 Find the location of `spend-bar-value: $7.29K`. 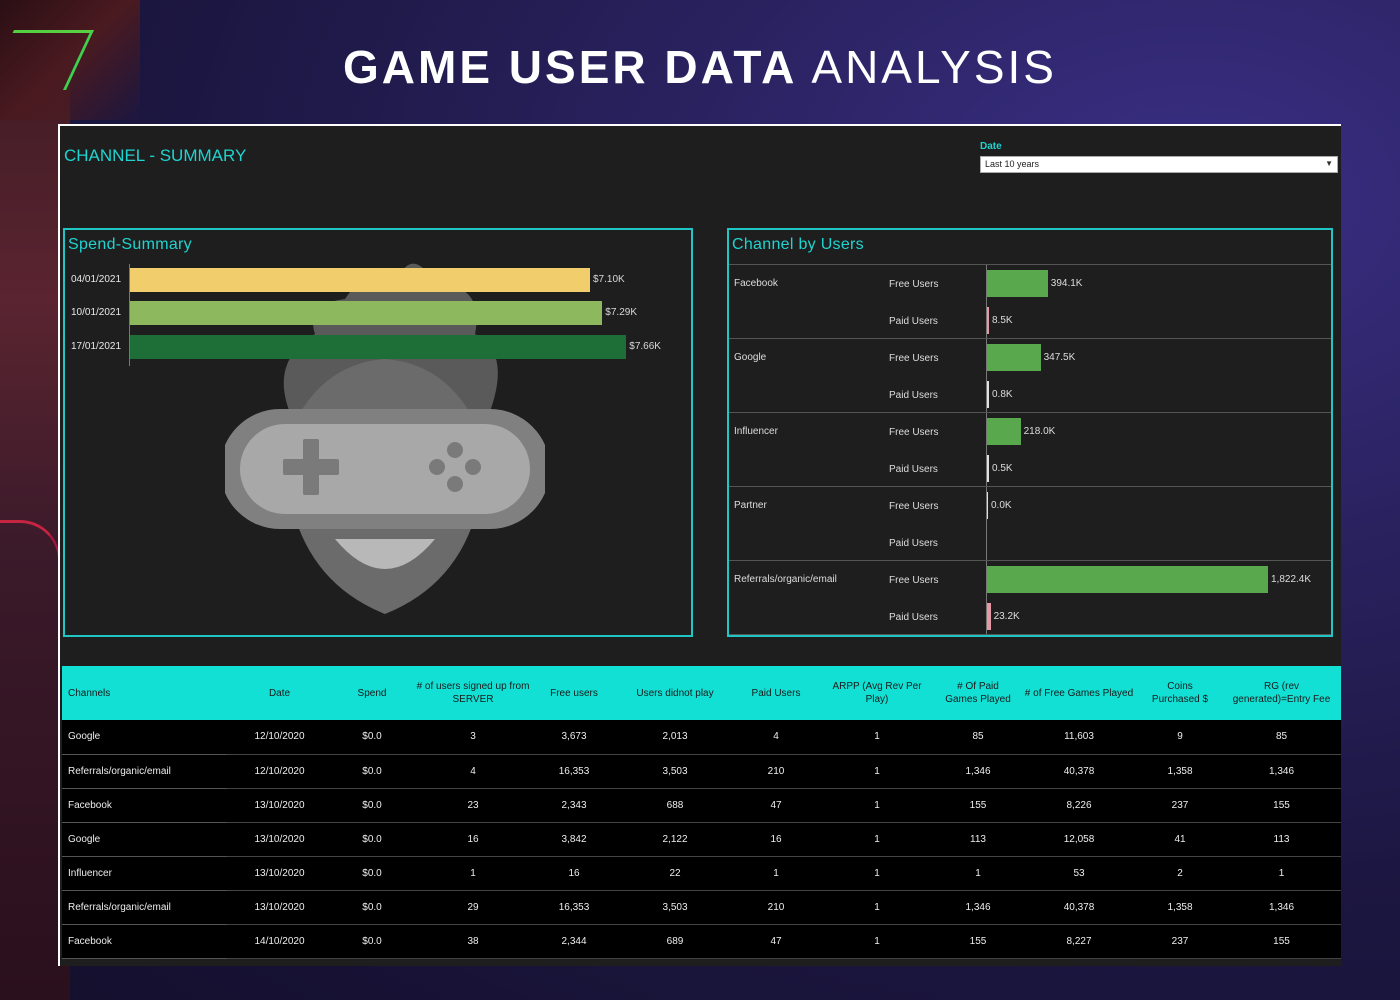

spend-bar-value: $7.29K is located at coordinates (621, 313).